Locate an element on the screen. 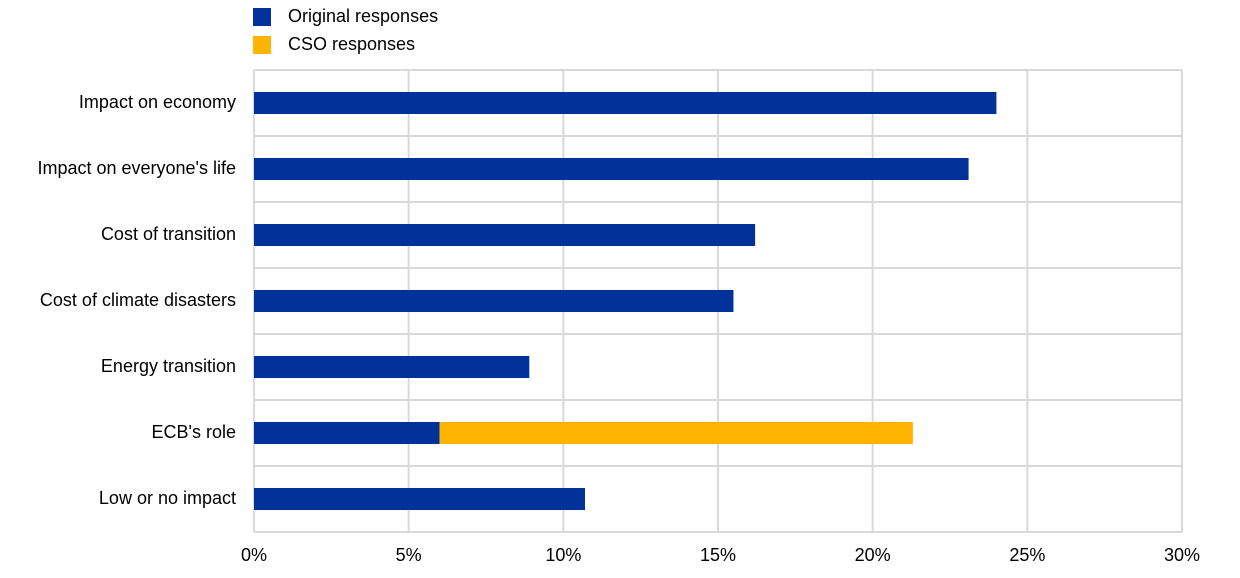 The image size is (1240, 578). y-tick-label: Cost of climate disasters is located at coordinates (138, 300).